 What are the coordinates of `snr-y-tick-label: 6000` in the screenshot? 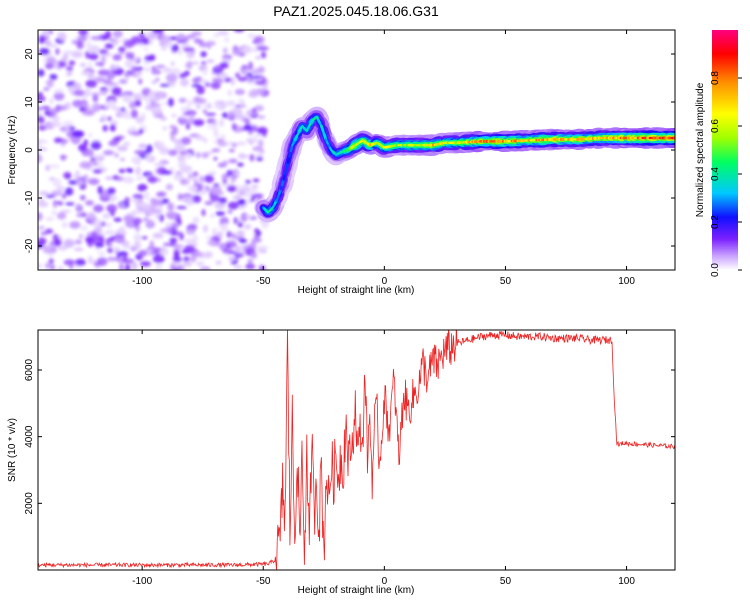 It's located at (29, 369).